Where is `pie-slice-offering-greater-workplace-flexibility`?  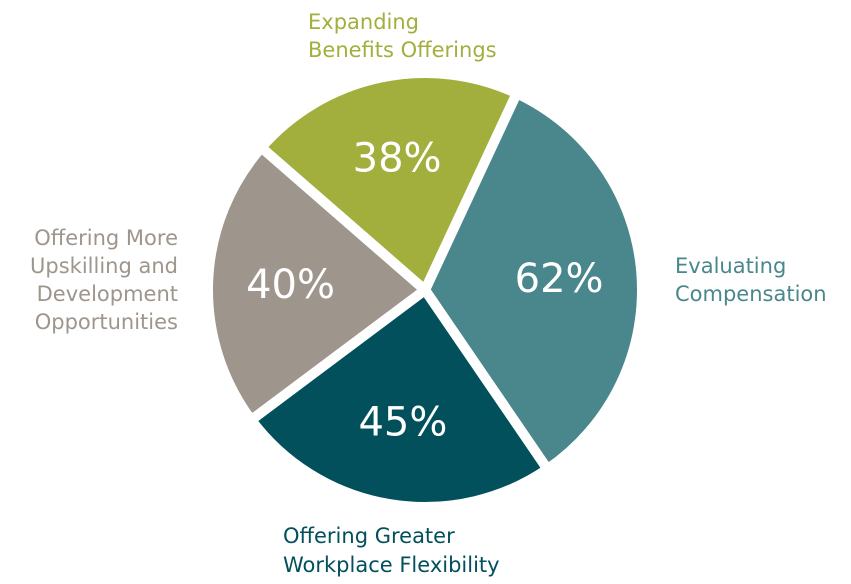 pie-slice-offering-greater-workplace-flexibility is located at coordinates (399, 398).